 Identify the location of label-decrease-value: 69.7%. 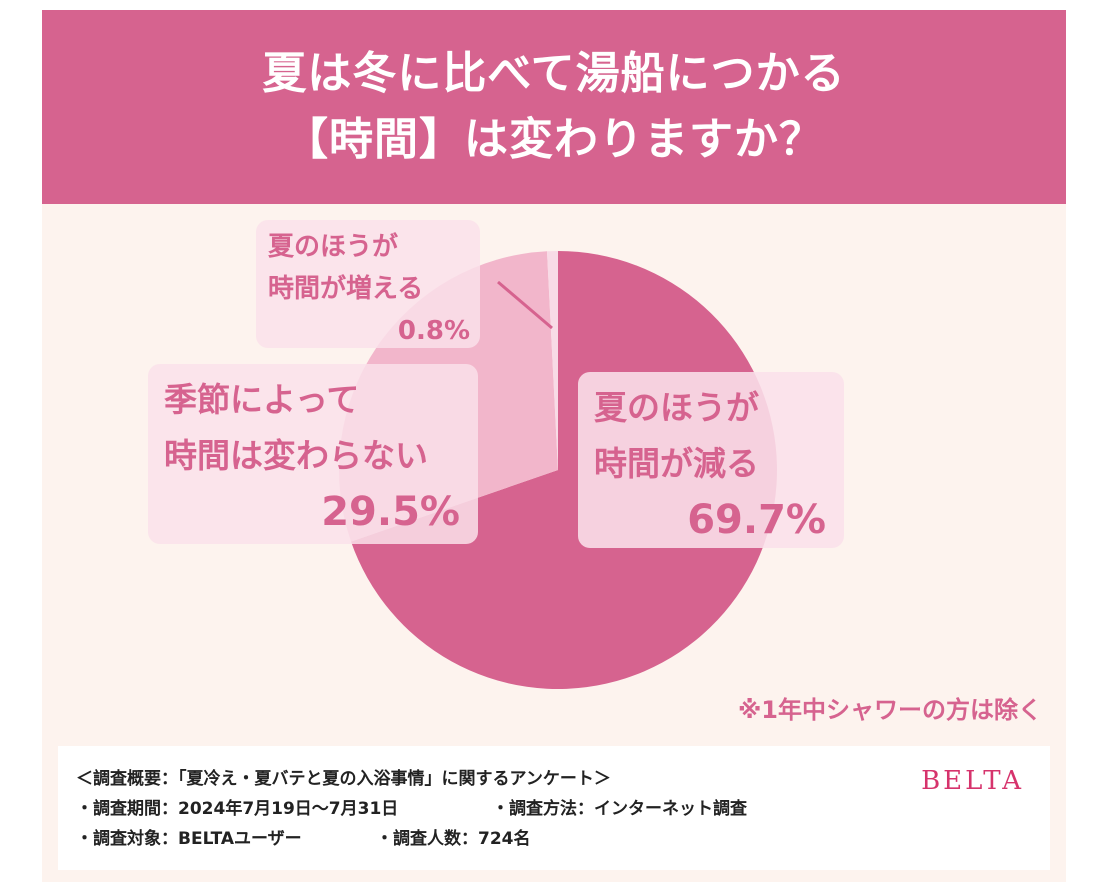
(756, 520).